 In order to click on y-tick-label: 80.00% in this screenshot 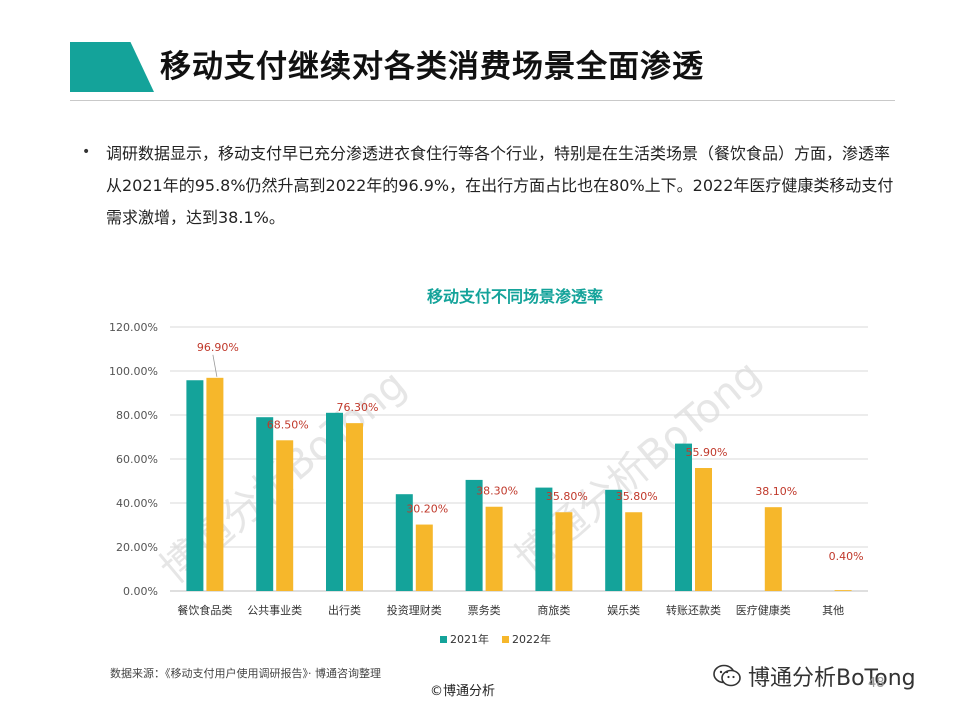, I will do `click(137, 415)`.